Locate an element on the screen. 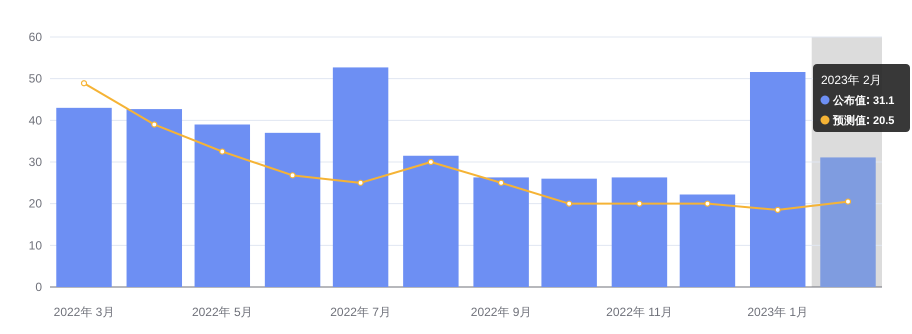  x-tick-label: 2022年 5月 is located at coordinates (222, 312).